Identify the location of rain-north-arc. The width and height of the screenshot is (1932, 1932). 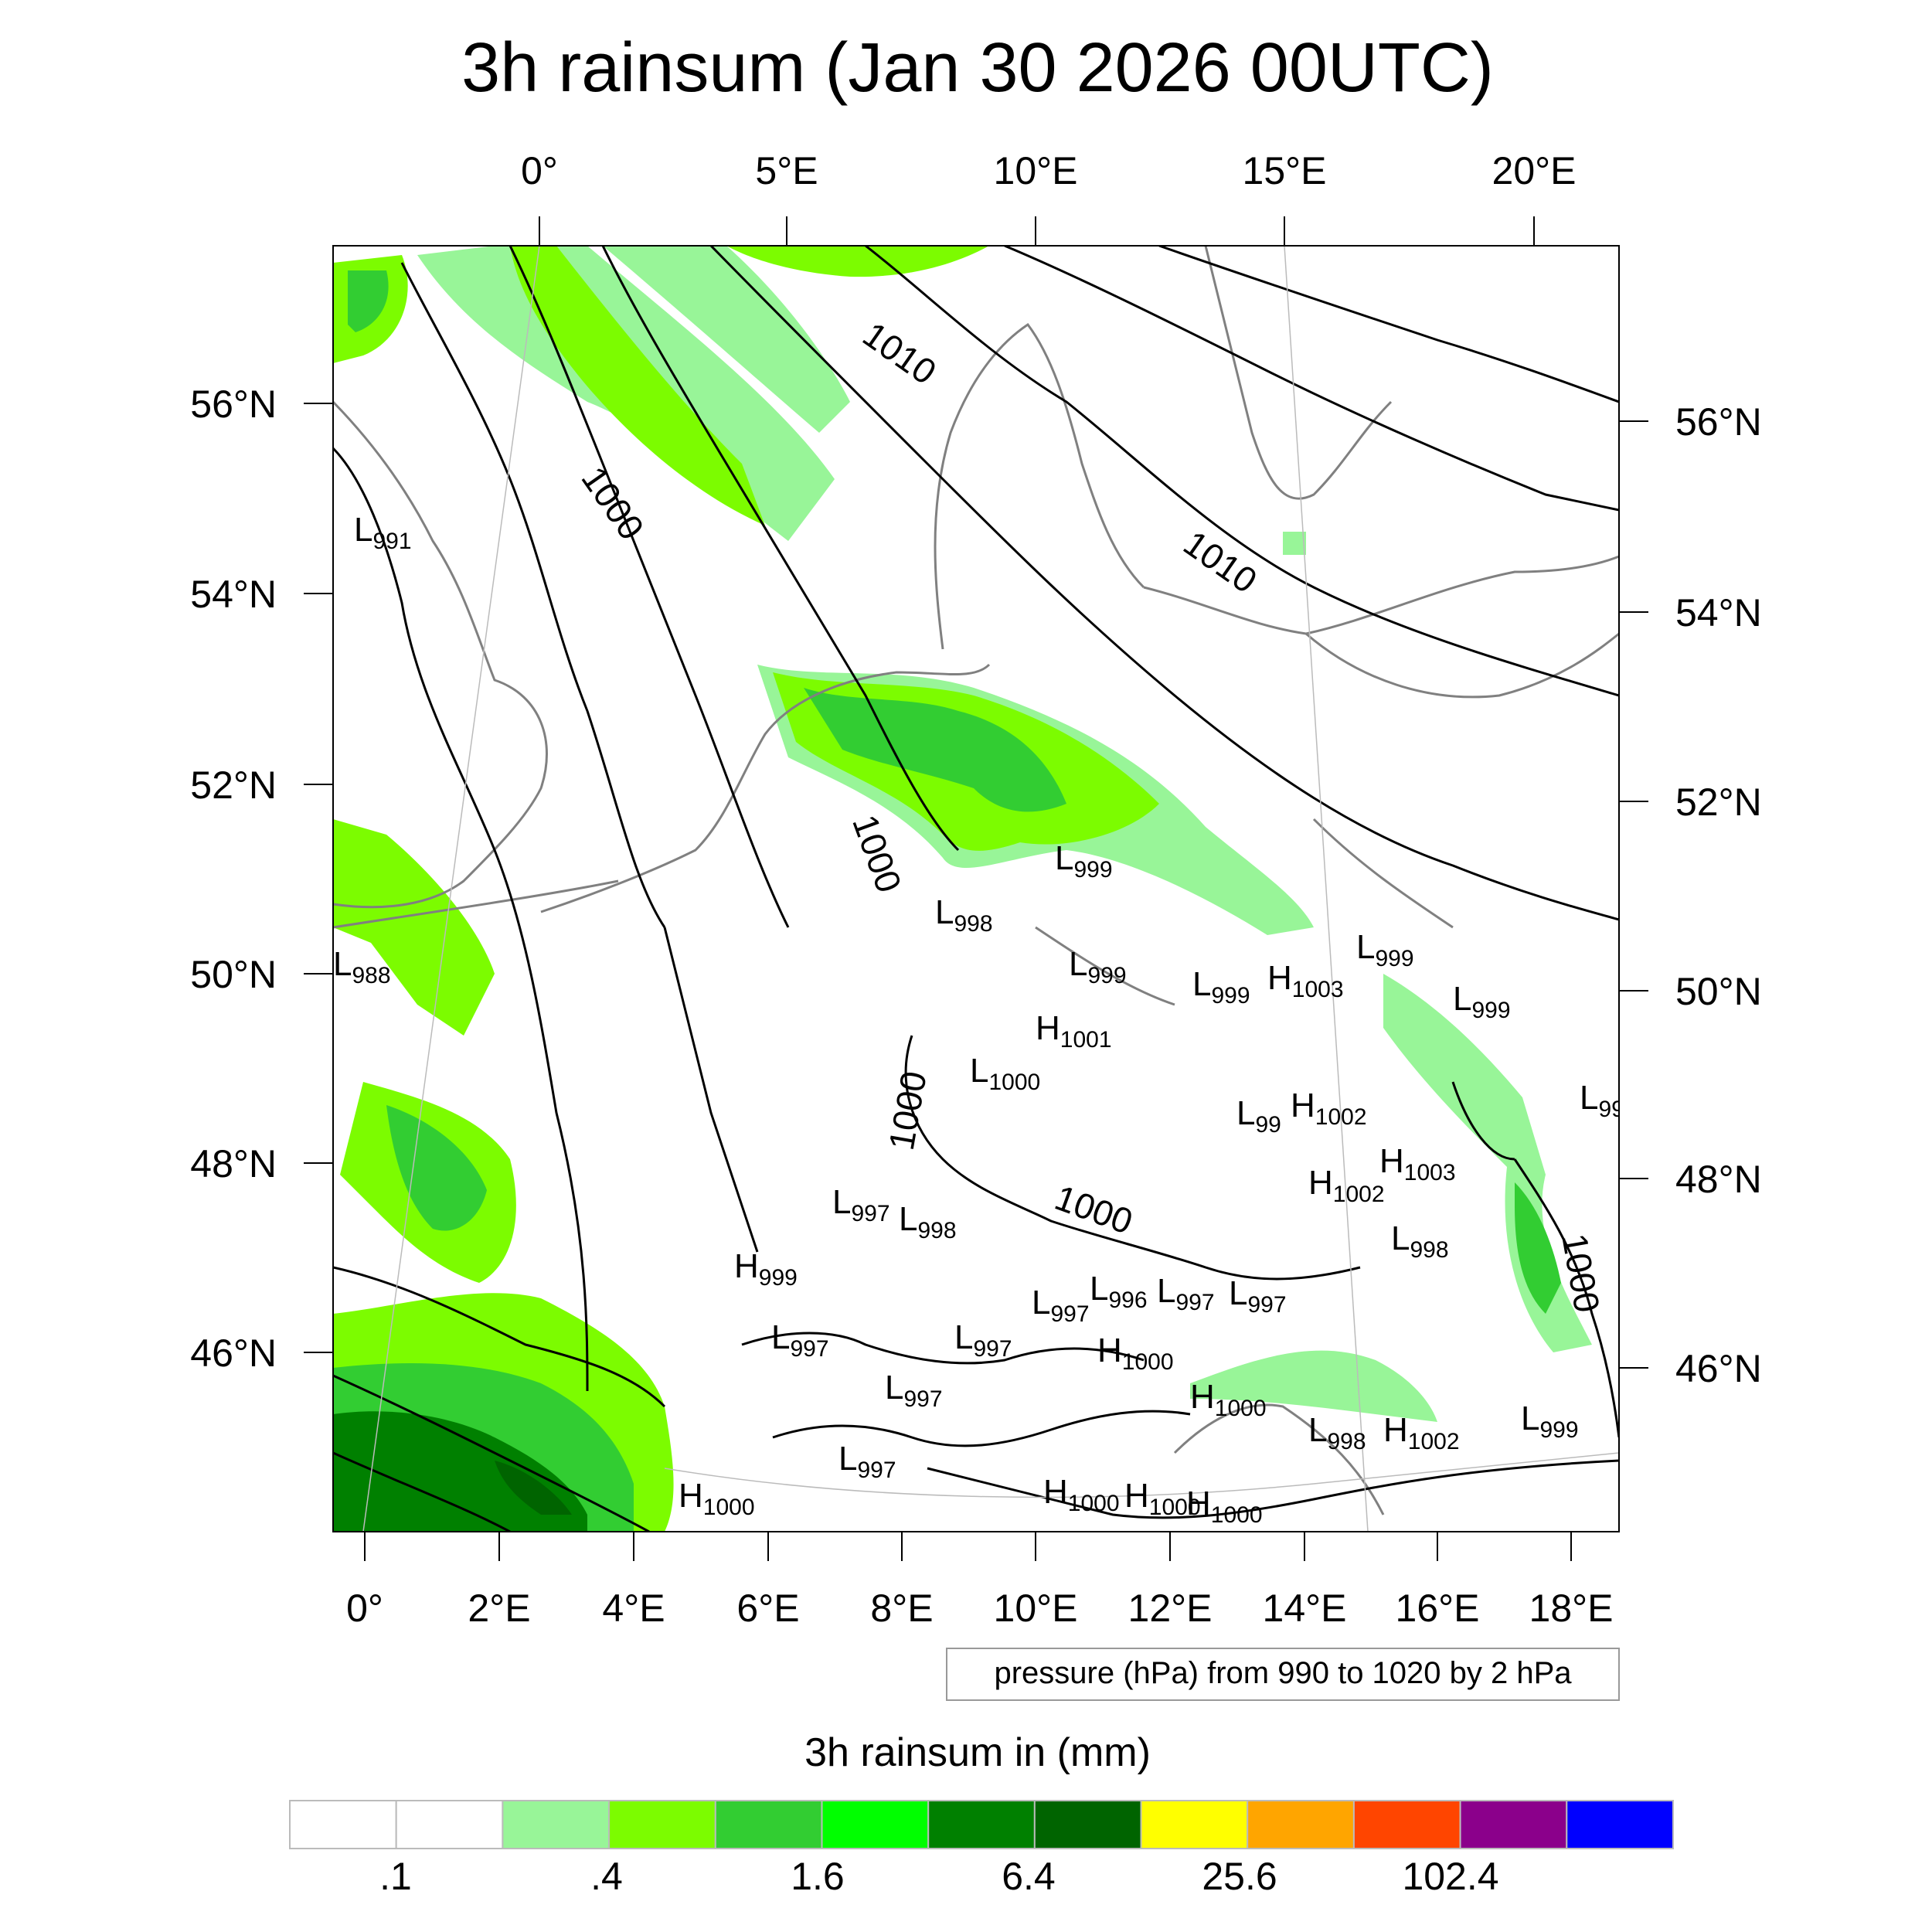
(857, 261).